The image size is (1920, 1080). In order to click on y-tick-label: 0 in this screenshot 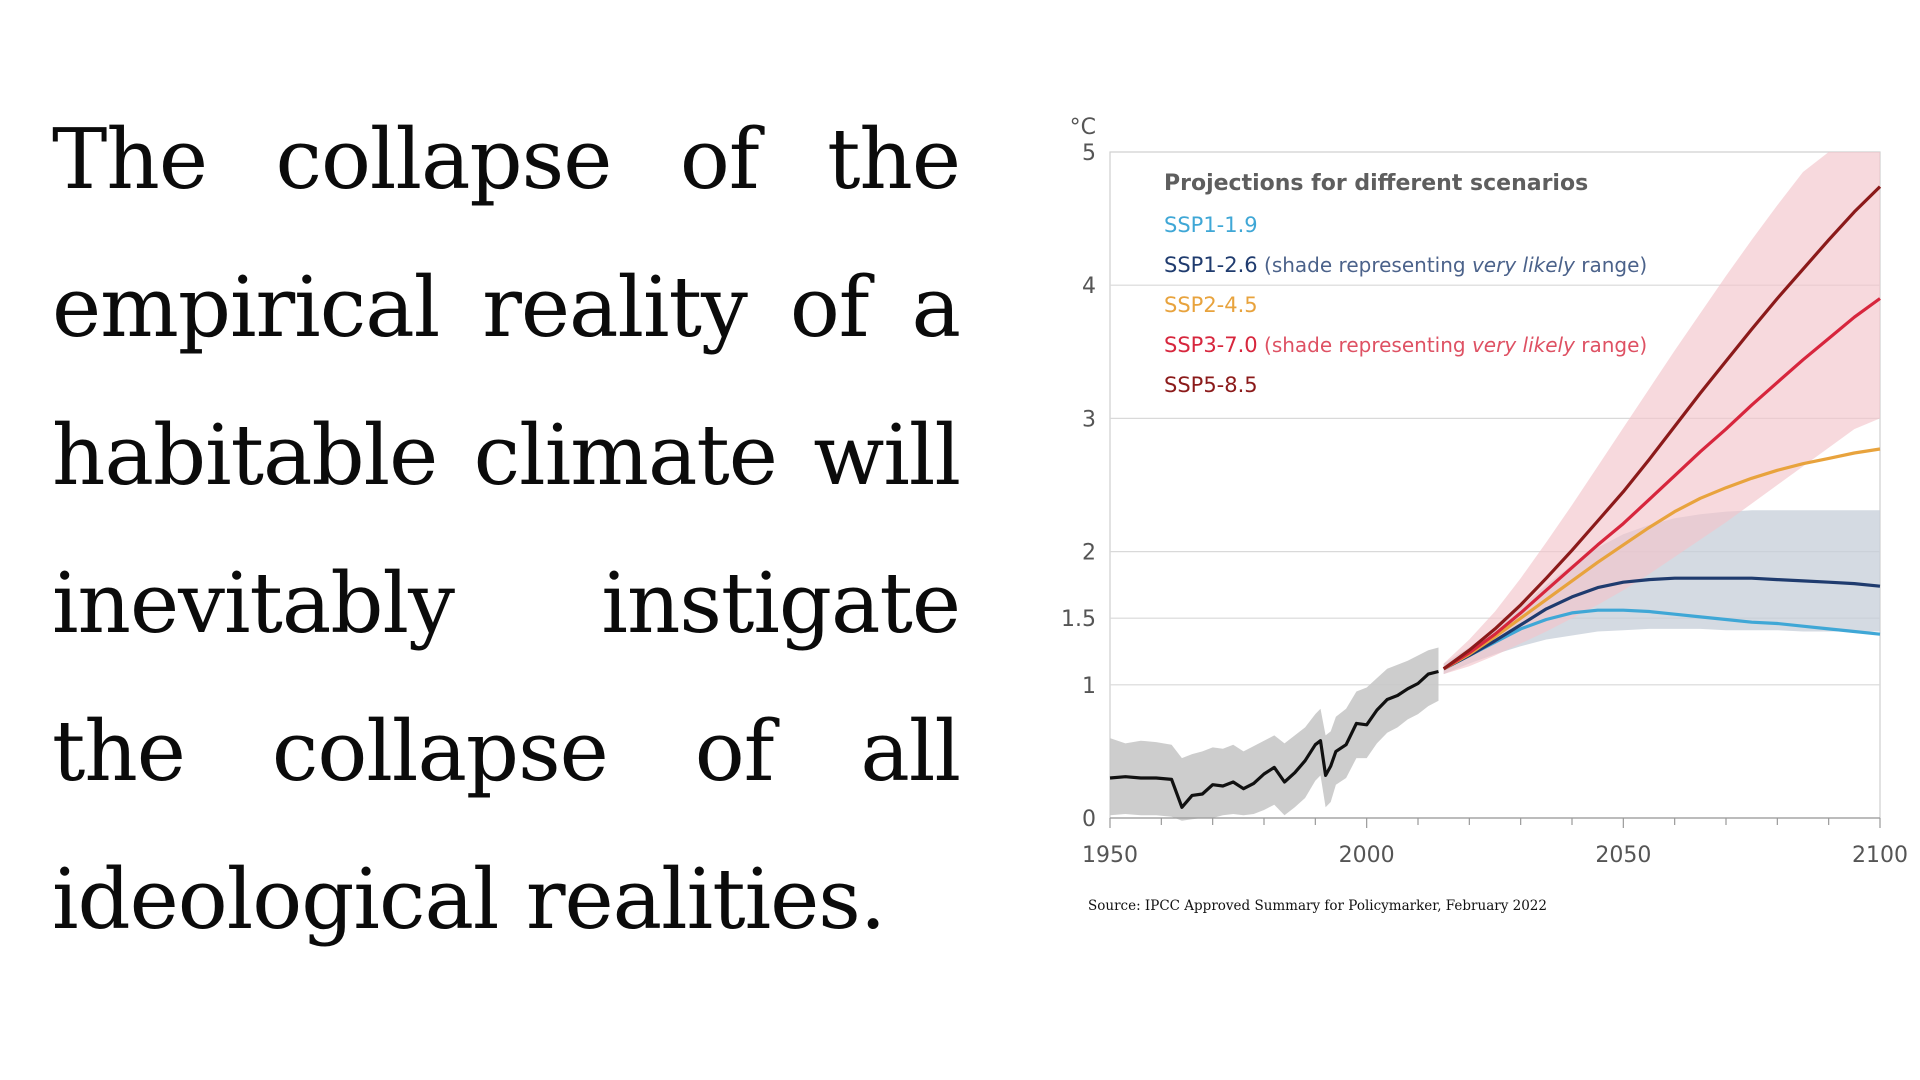, I will do `click(1089, 819)`.